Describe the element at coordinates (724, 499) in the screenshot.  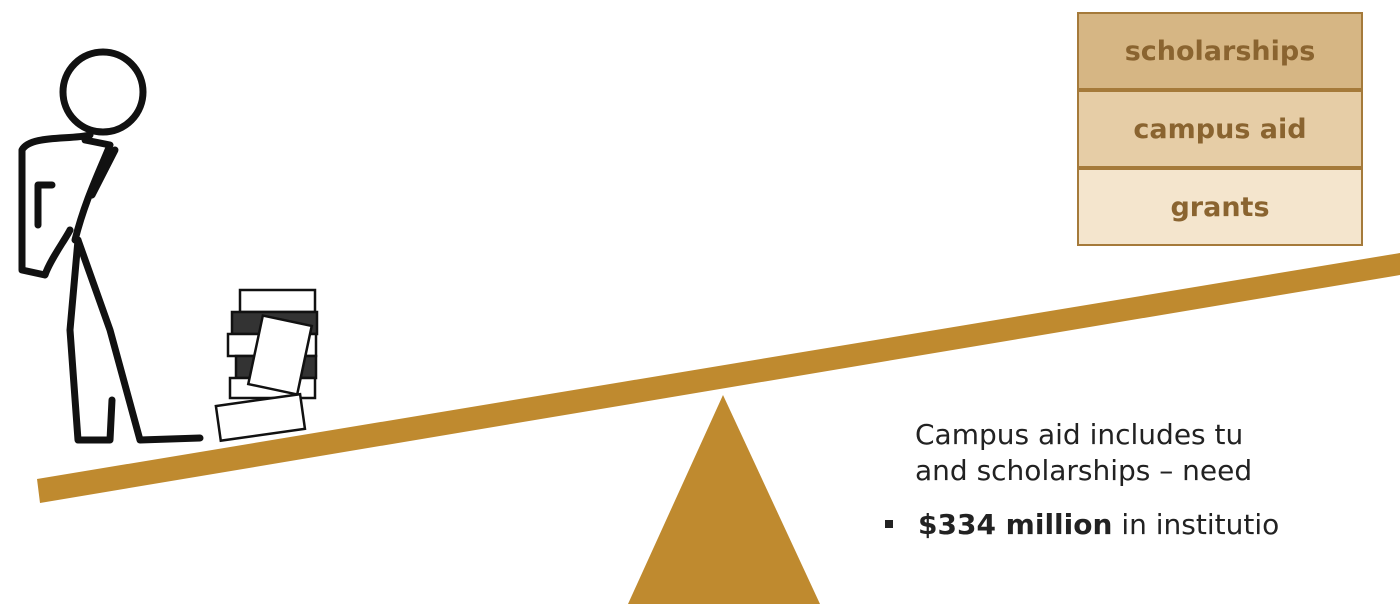
I see `fulcrum` at that location.